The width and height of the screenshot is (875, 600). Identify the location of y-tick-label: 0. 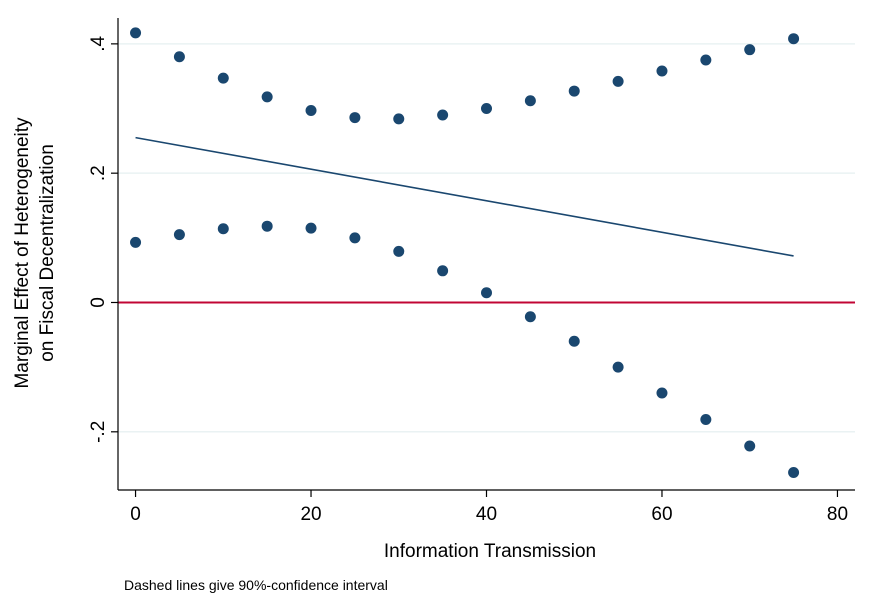
(98, 302).